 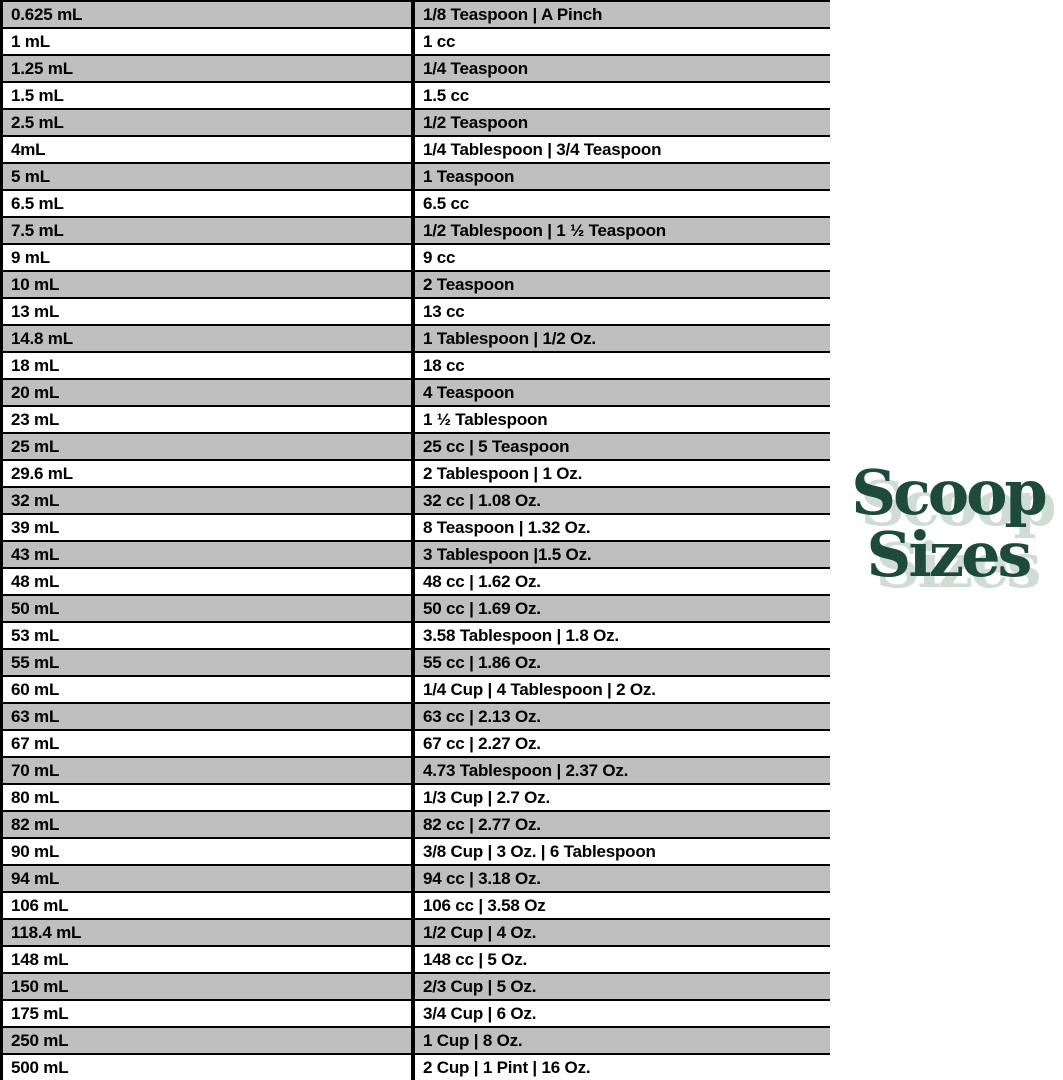 I want to click on equiv-cell: 9 cc, so click(x=439, y=257).